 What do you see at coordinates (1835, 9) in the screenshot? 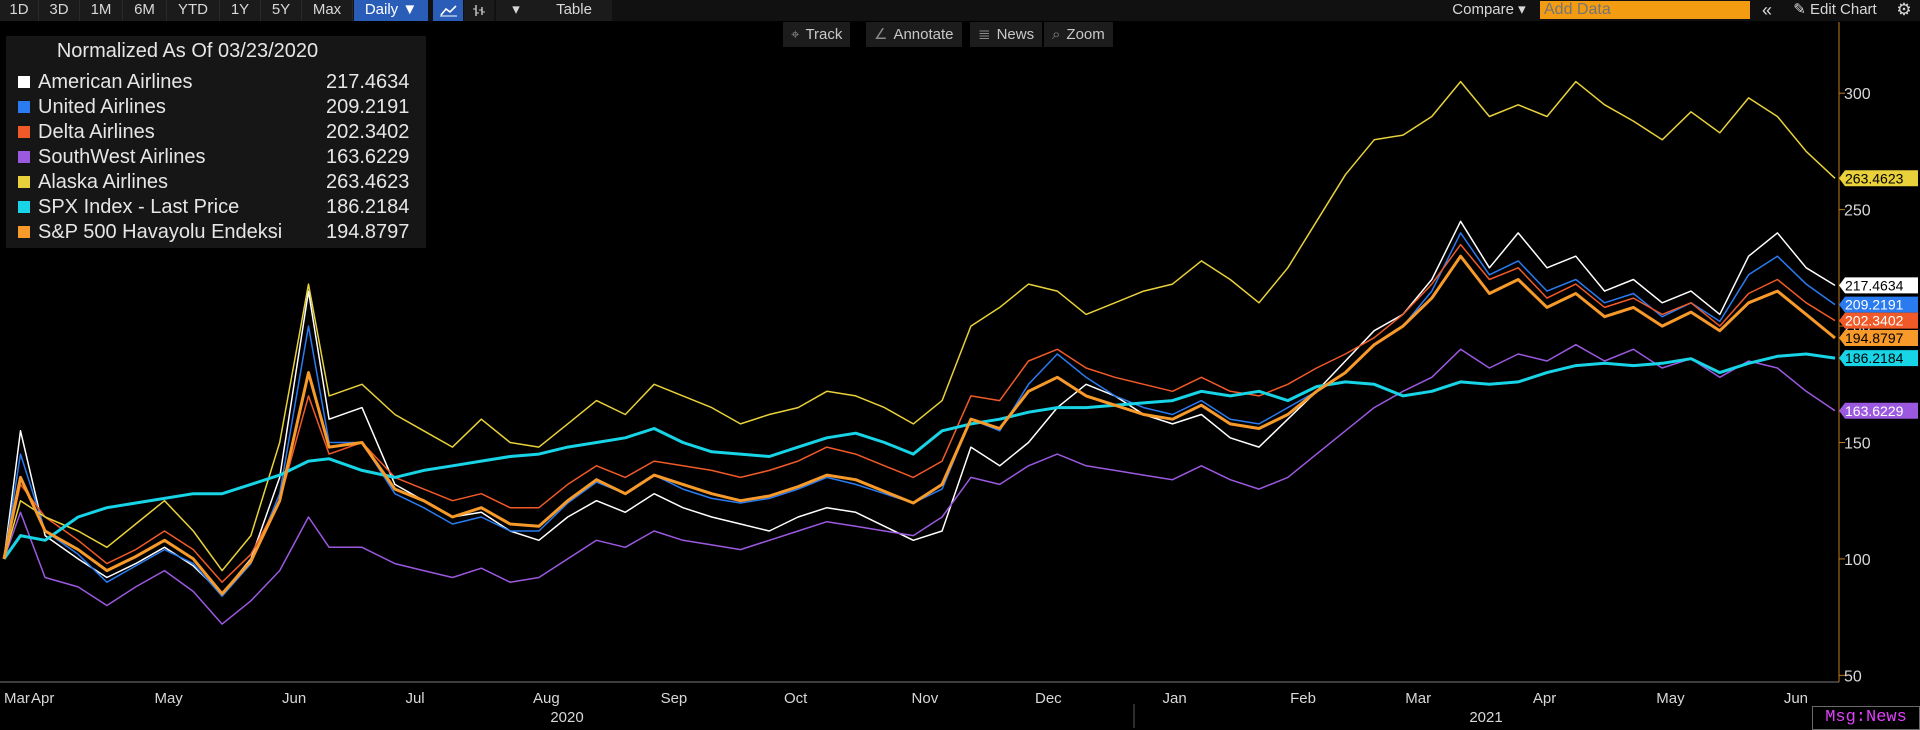
I see `edit-chart-button: ✎ Edit Chart` at bounding box center [1835, 9].